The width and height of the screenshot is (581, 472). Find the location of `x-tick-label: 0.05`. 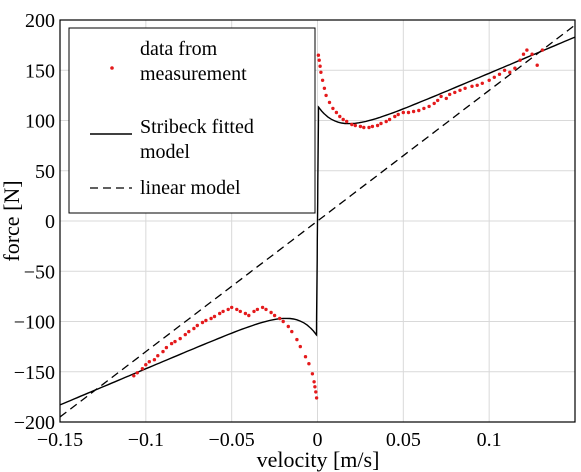

x-tick-label: 0.05 is located at coordinates (403, 440).